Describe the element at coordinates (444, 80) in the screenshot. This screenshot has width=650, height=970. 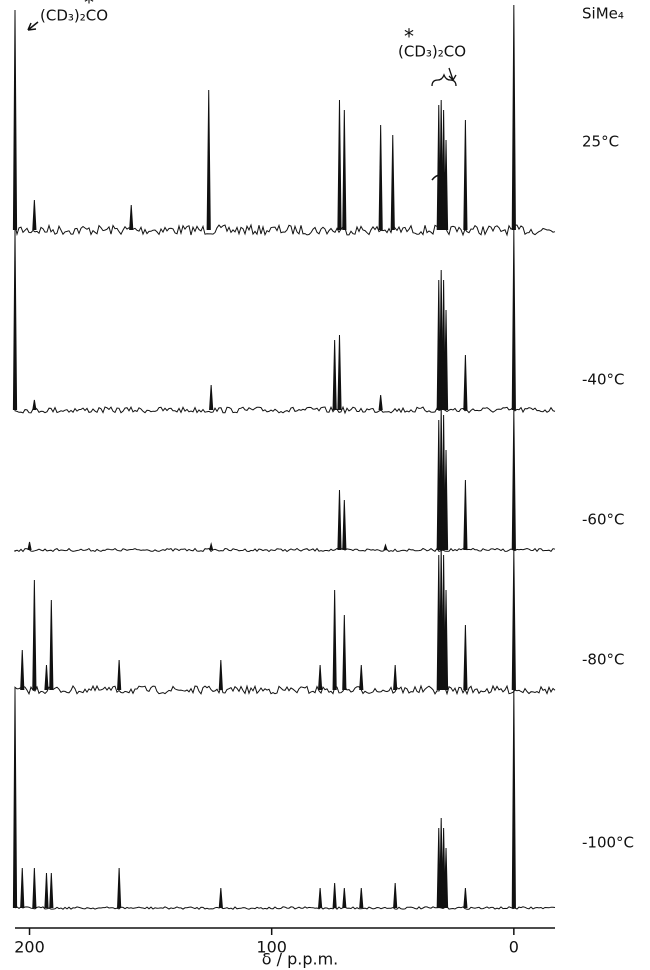
I see `brace` at that location.